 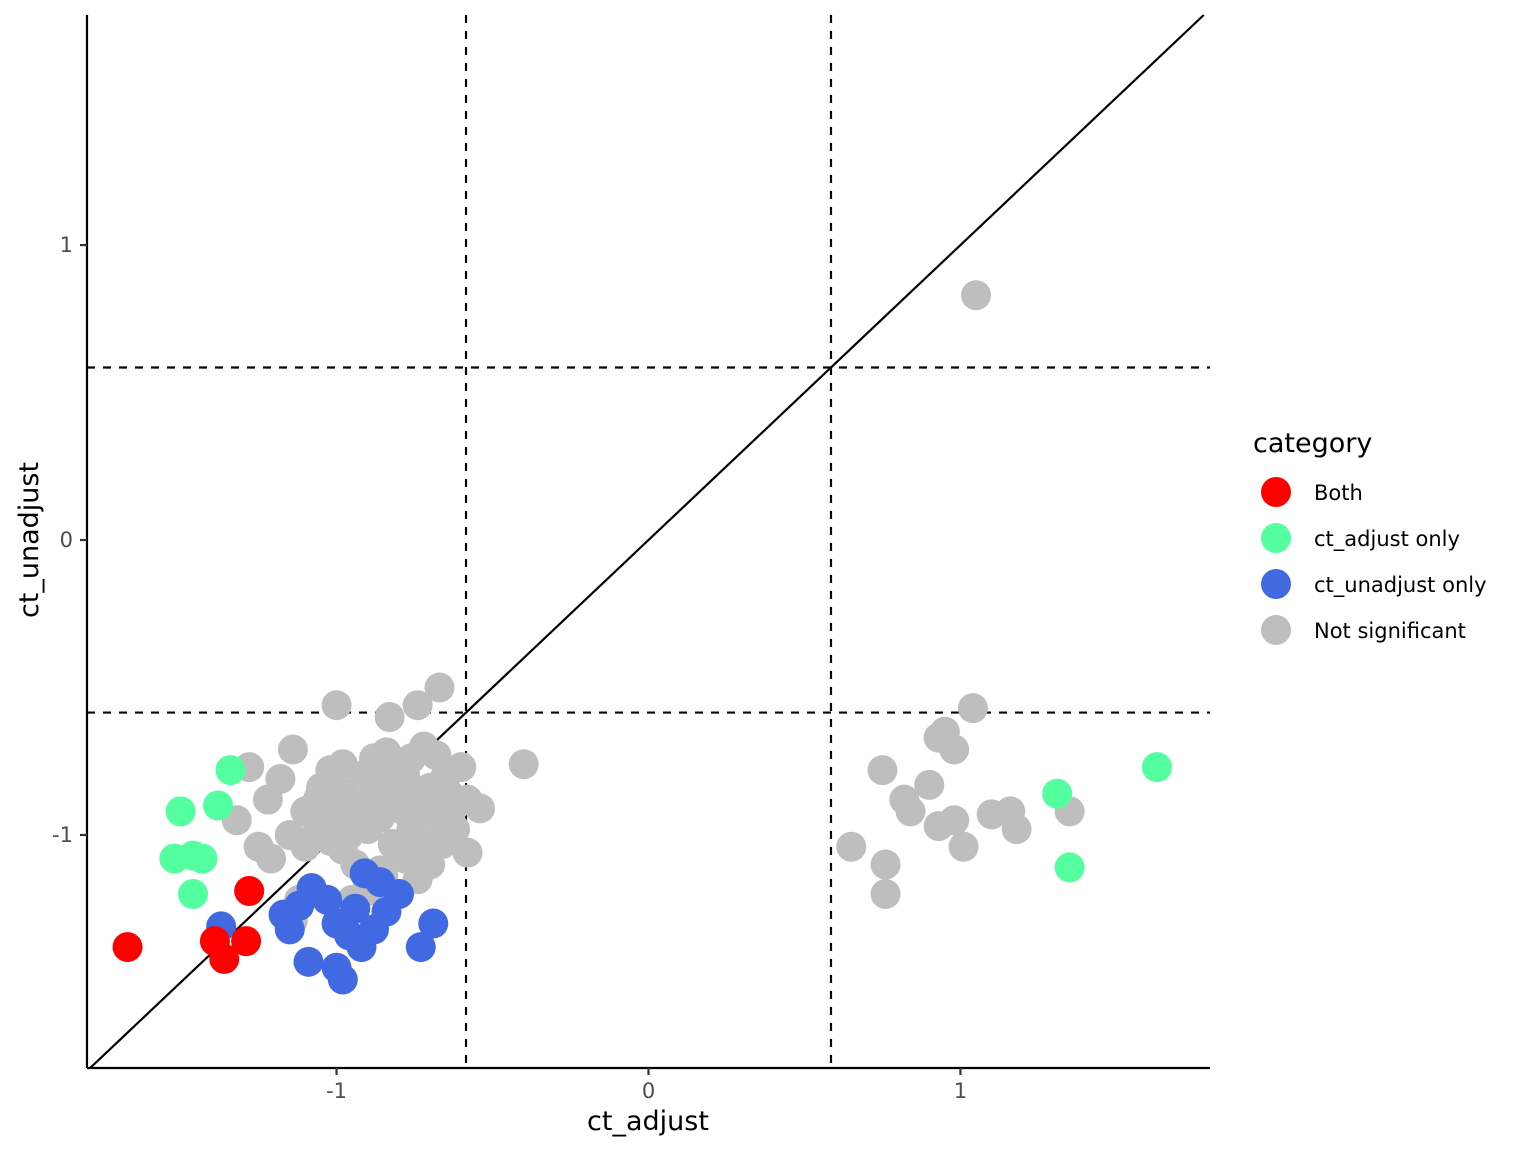 I want to click on x-tick-label: 0, so click(x=648, y=1091).